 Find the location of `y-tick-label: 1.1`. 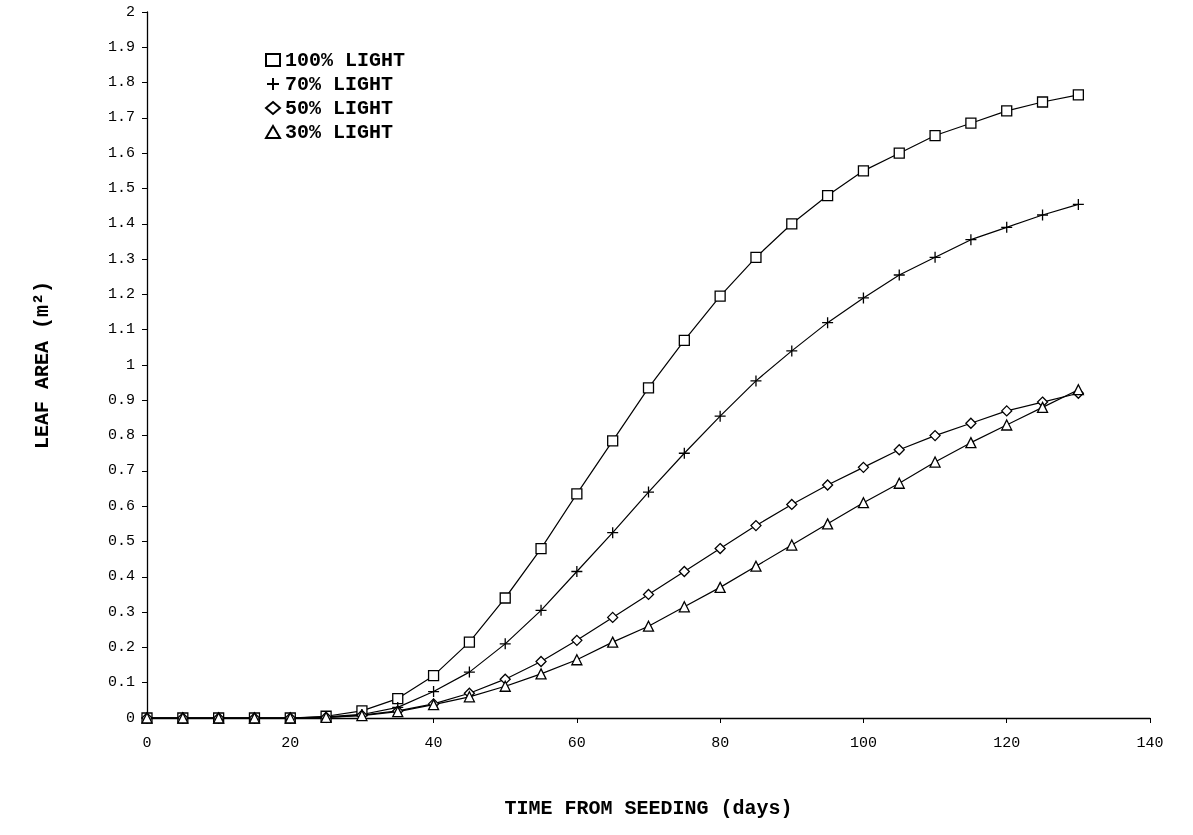

y-tick-label: 1.1 is located at coordinates (121, 330).